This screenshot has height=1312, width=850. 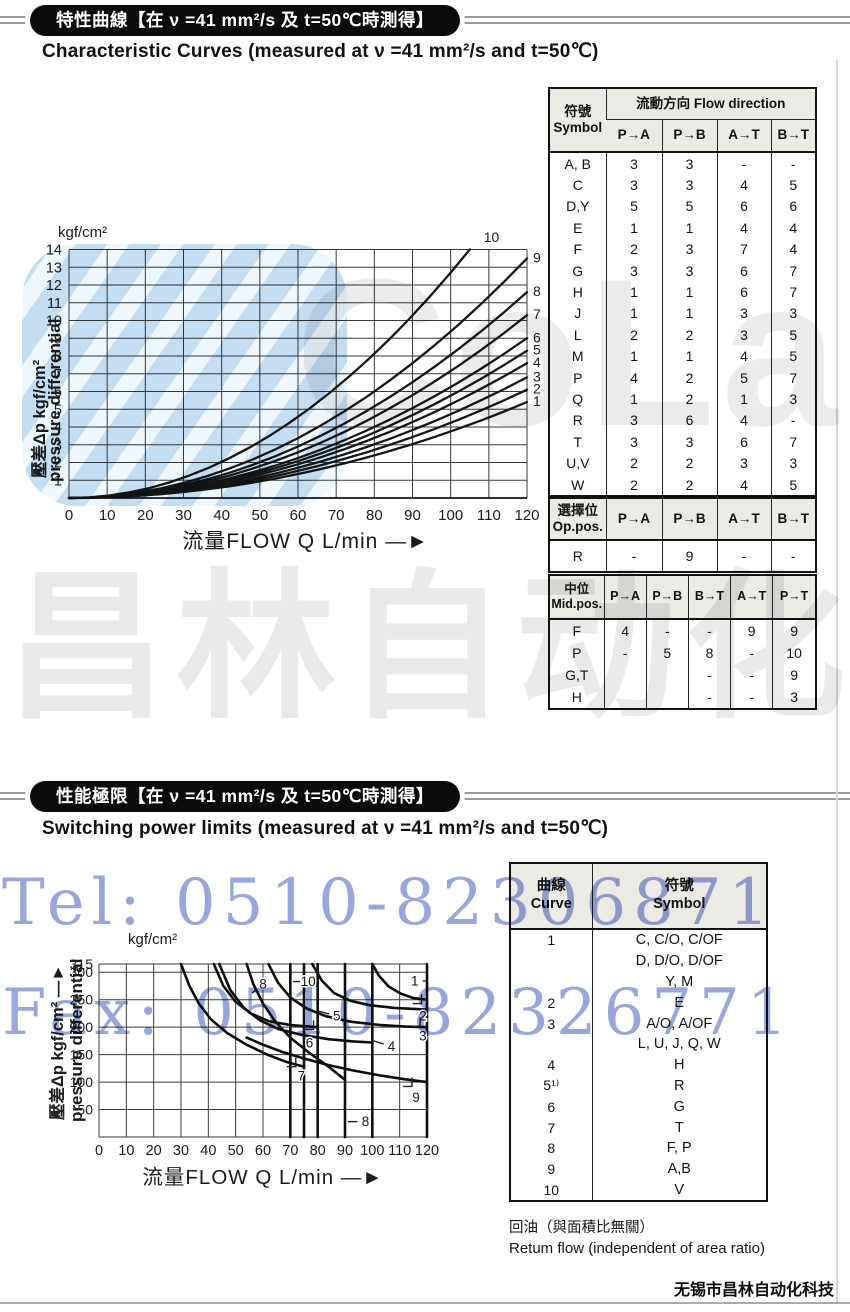 What do you see at coordinates (578, 520) in the screenshot?
I see `op-pos-header: 選擇位 Op.pos.` at bounding box center [578, 520].